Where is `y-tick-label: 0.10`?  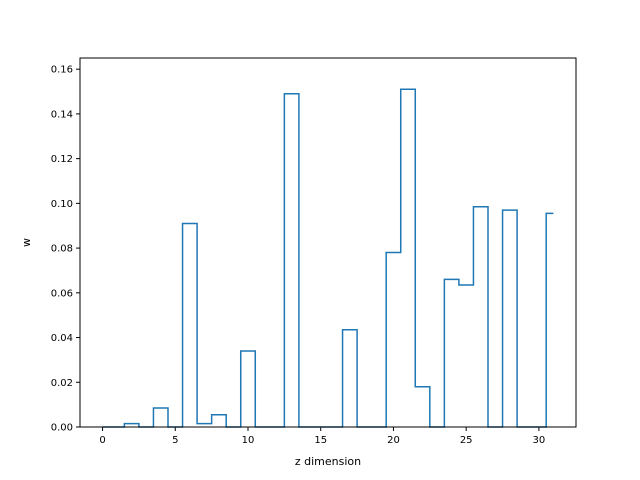 y-tick-label: 0.10 is located at coordinates (62, 204).